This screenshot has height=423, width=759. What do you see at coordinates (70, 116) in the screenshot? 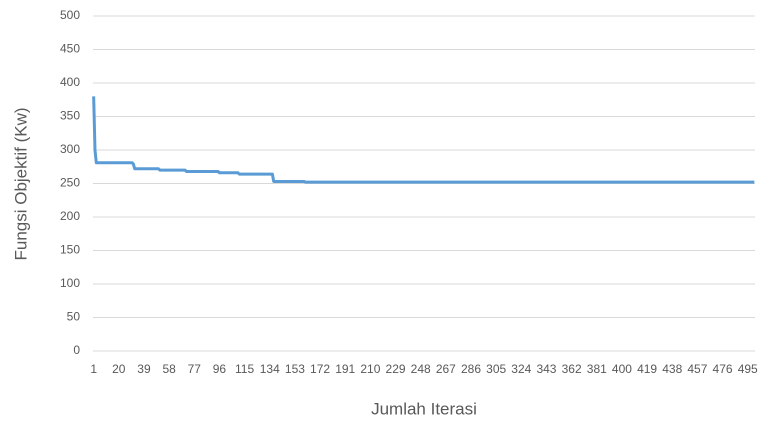
I see `y-tick-label: 350` at bounding box center [70, 116].